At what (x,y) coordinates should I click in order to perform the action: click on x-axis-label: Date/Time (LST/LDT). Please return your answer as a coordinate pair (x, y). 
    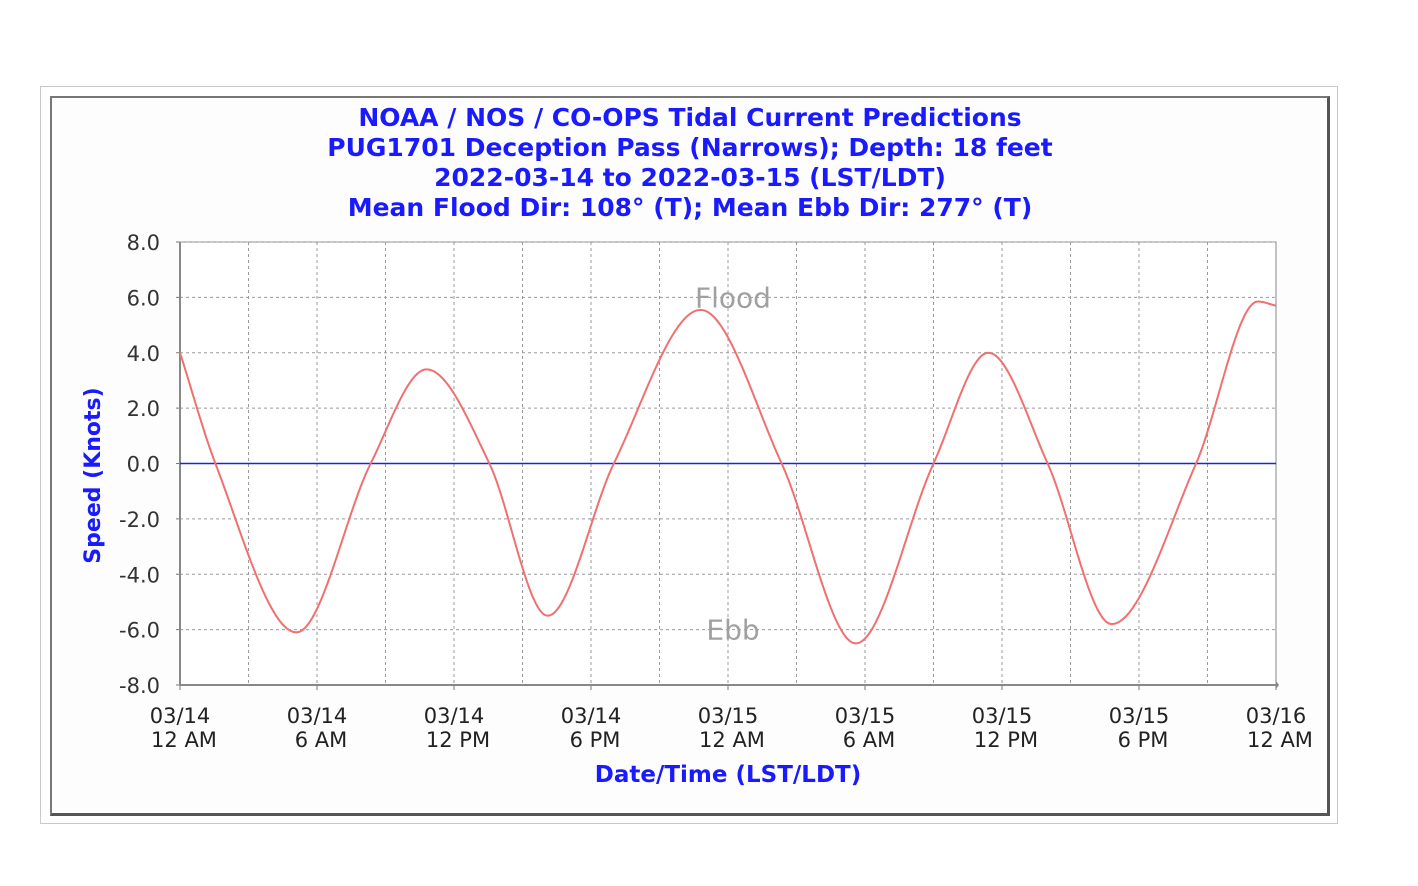
    Looking at the image, I should click on (728, 775).